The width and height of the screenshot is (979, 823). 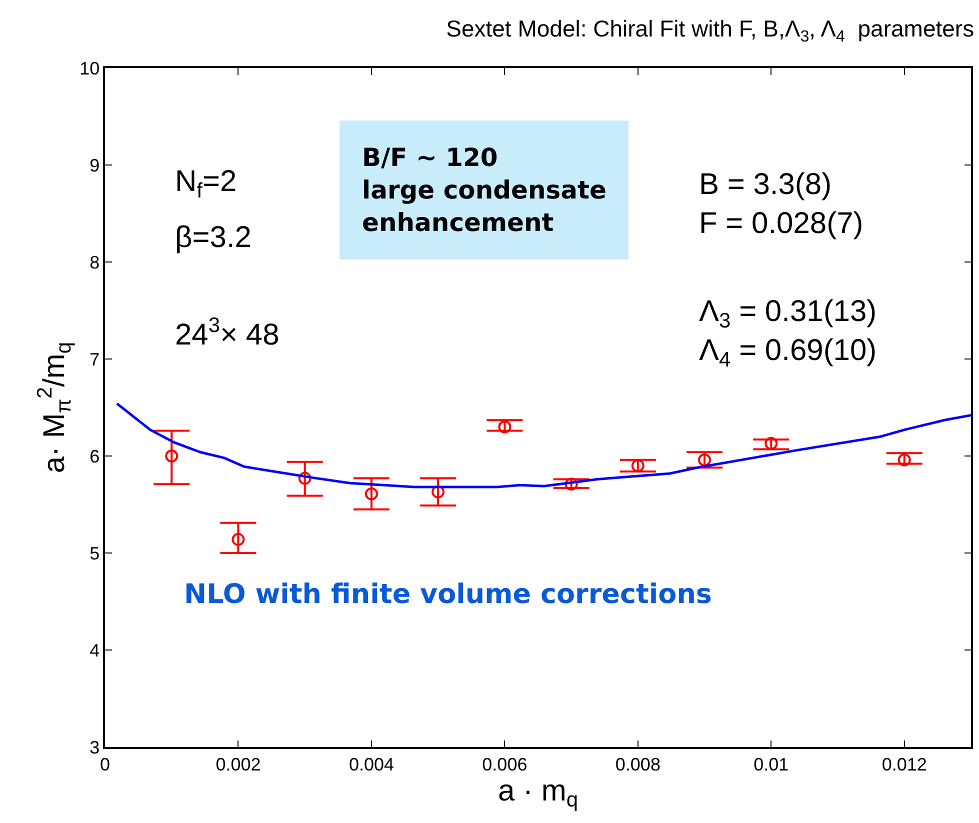 What do you see at coordinates (371, 764) in the screenshot?
I see `x-tick-label: 0.004` at bounding box center [371, 764].